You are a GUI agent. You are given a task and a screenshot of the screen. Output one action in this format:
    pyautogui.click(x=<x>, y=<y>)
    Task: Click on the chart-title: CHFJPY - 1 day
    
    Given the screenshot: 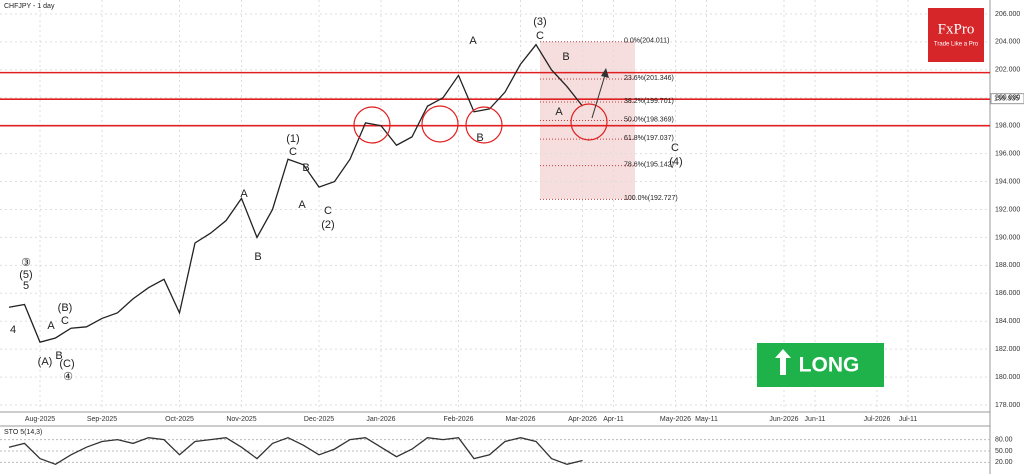 What is the action you would take?
    pyautogui.click(x=29, y=6)
    